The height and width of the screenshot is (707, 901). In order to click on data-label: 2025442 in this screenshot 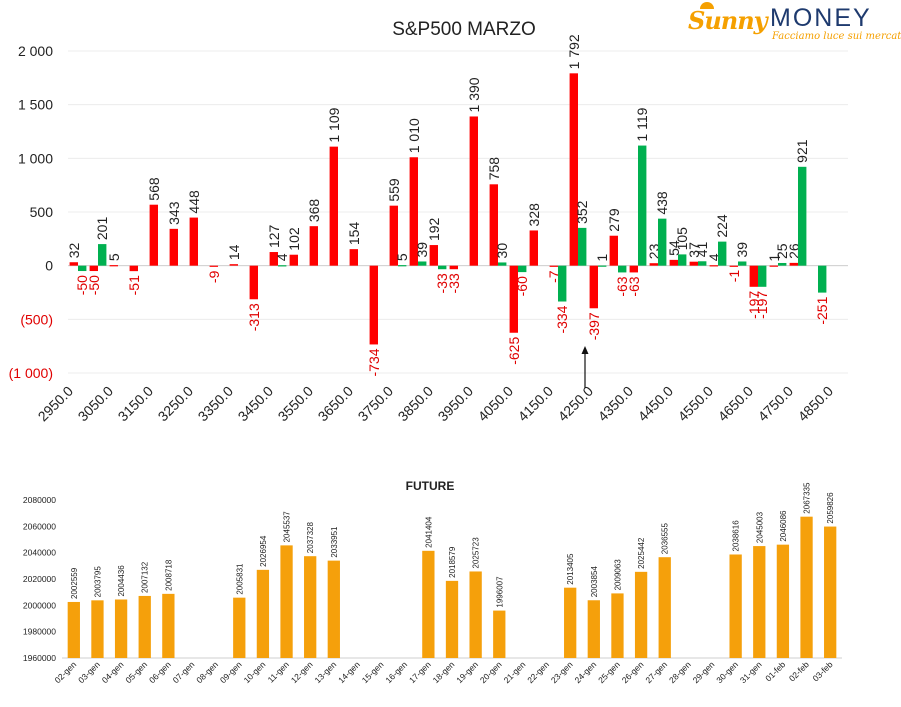, I will do `click(641, 553)`.